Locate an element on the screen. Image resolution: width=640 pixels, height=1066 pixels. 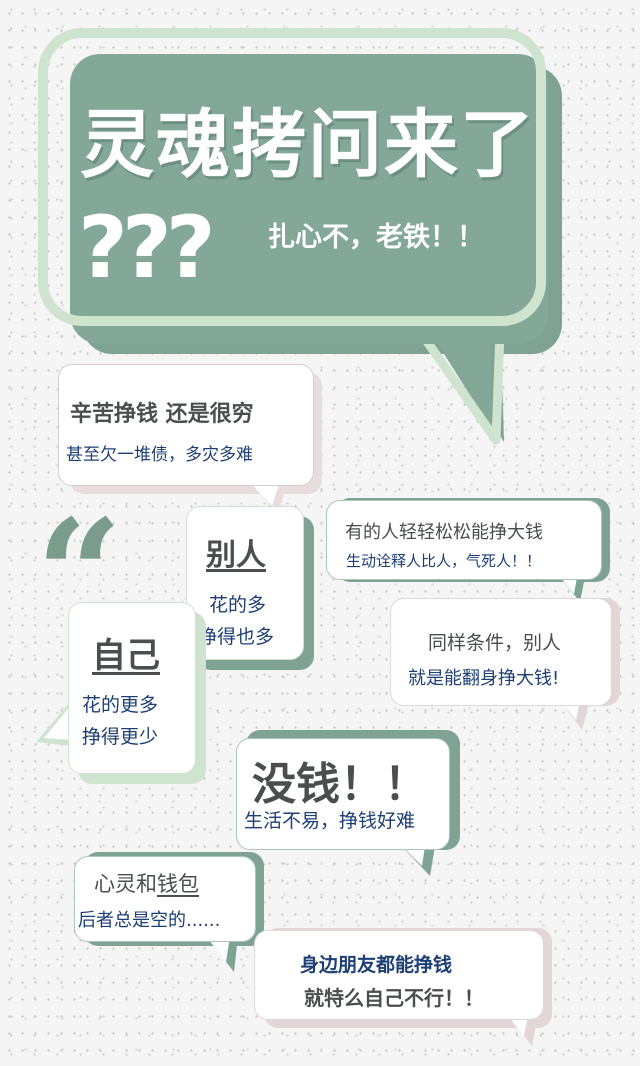
bubble-7-tail is located at coordinates (222, 954).